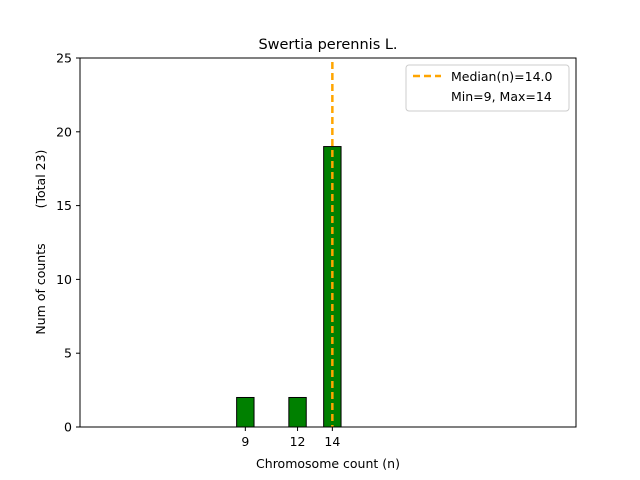  I want to click on legend: Median(n)=14.0 Min=9, Max=14, so click(487, 88).